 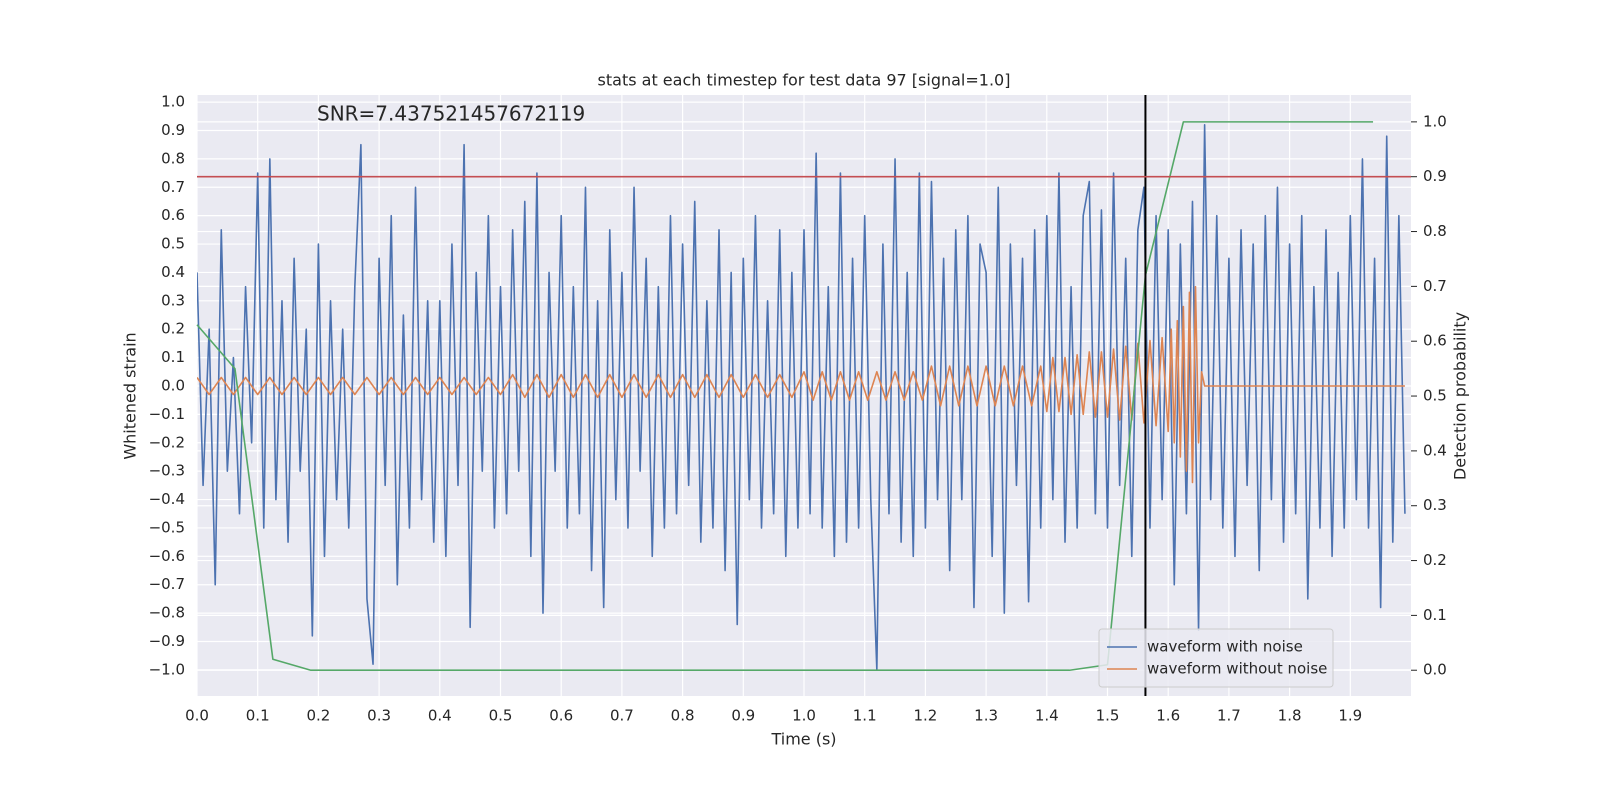 What do you see at coordinates (986, 716) in the screenshot?
I see `x-tick-label: 1.3` at bounding box center [986, 716].